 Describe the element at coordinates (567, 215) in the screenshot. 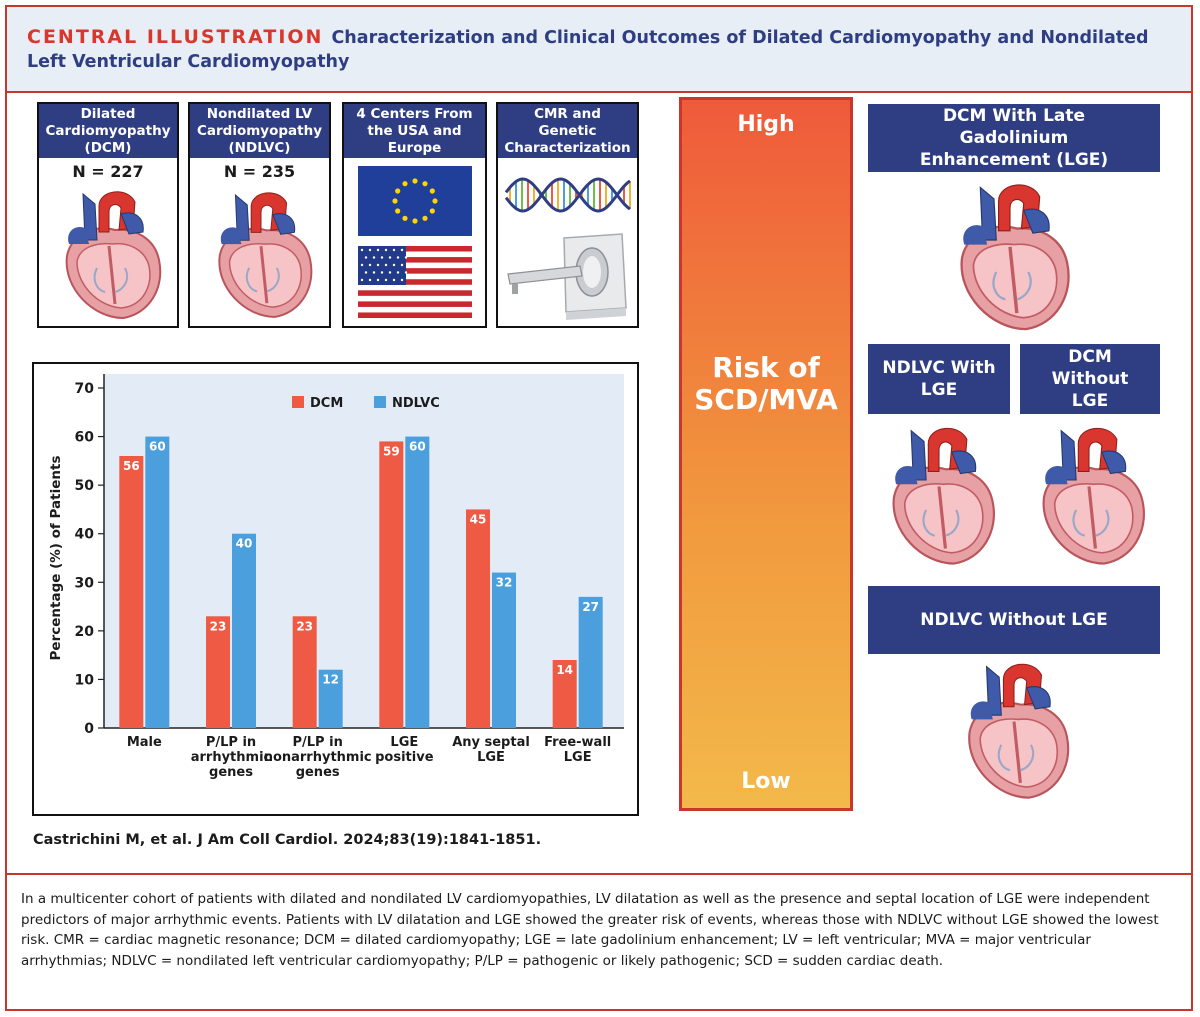

I see `cmr-genetic-panel: CMR and Genetic Characterization` at that location.